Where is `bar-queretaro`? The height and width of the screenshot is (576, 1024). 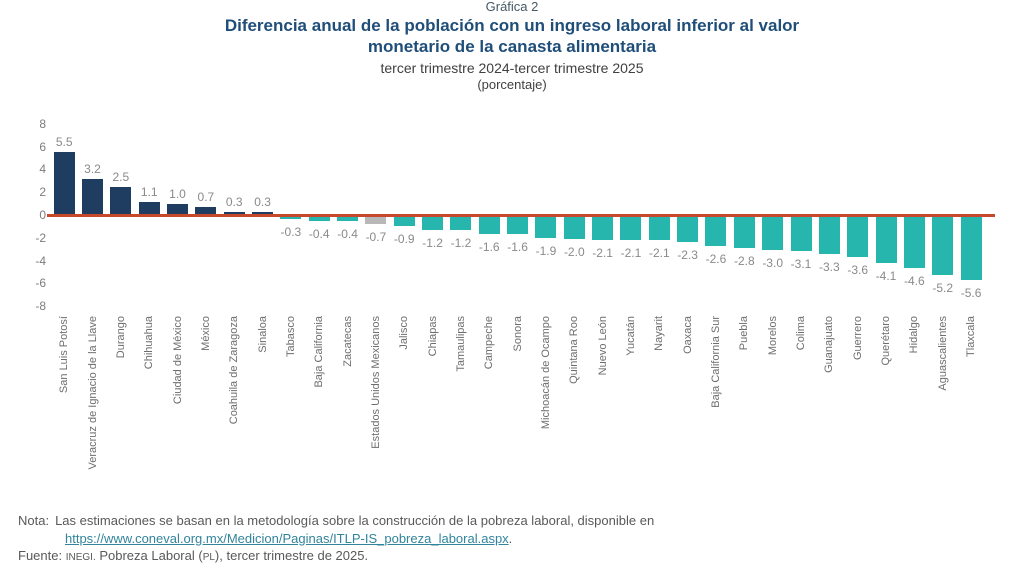
bar-queretaro is located at coordinates (886, 239).